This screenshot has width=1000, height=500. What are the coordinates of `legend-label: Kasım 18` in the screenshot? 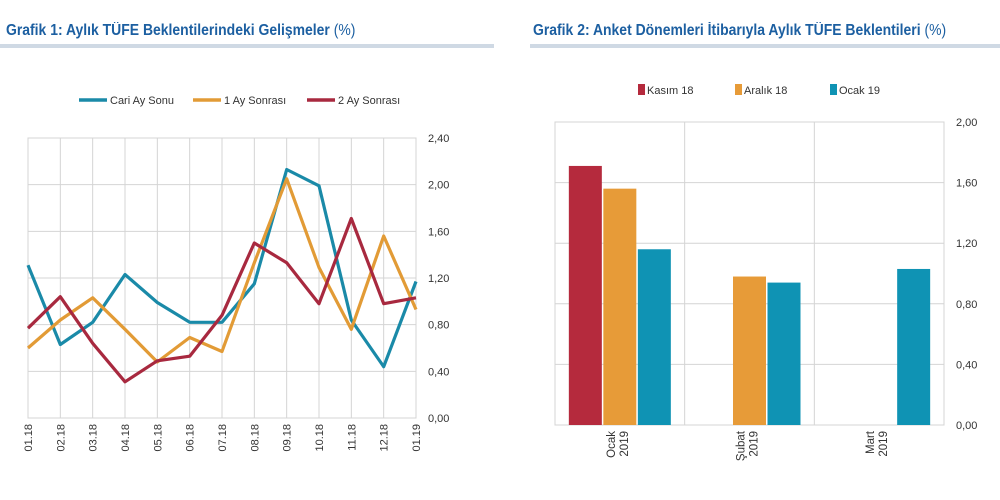 It's located at (670, 91).